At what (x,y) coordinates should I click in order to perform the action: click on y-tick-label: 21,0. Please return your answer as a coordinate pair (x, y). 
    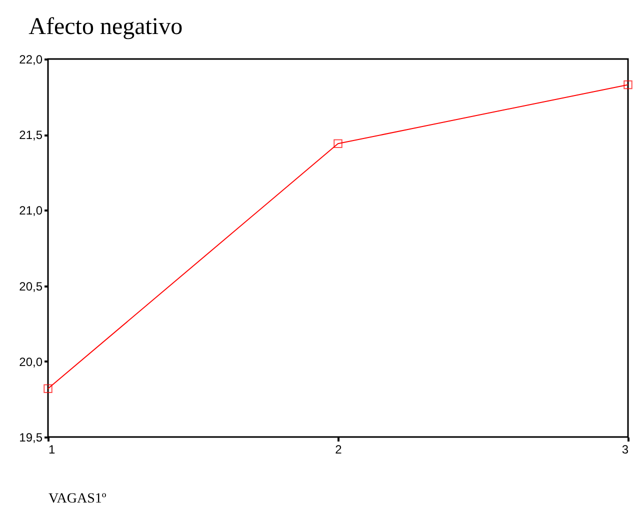
    Looking at the image, I should click on (31, 211).